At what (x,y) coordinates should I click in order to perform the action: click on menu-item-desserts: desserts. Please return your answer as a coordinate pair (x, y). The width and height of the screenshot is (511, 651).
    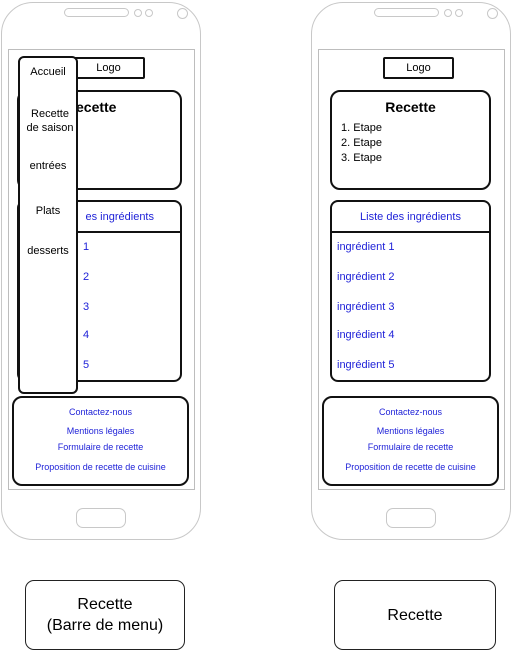
    Looking at the image, I should click on (48, 251).